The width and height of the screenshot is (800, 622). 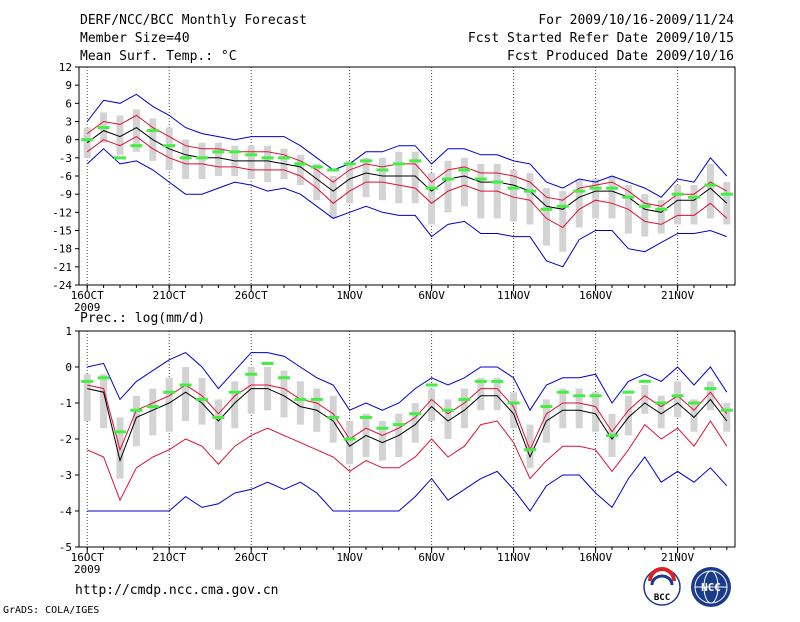 What do you see at coordinates (68, 103) in the screenshot?
I see `y-tick-label: 6` at bounding box center [68, 103].